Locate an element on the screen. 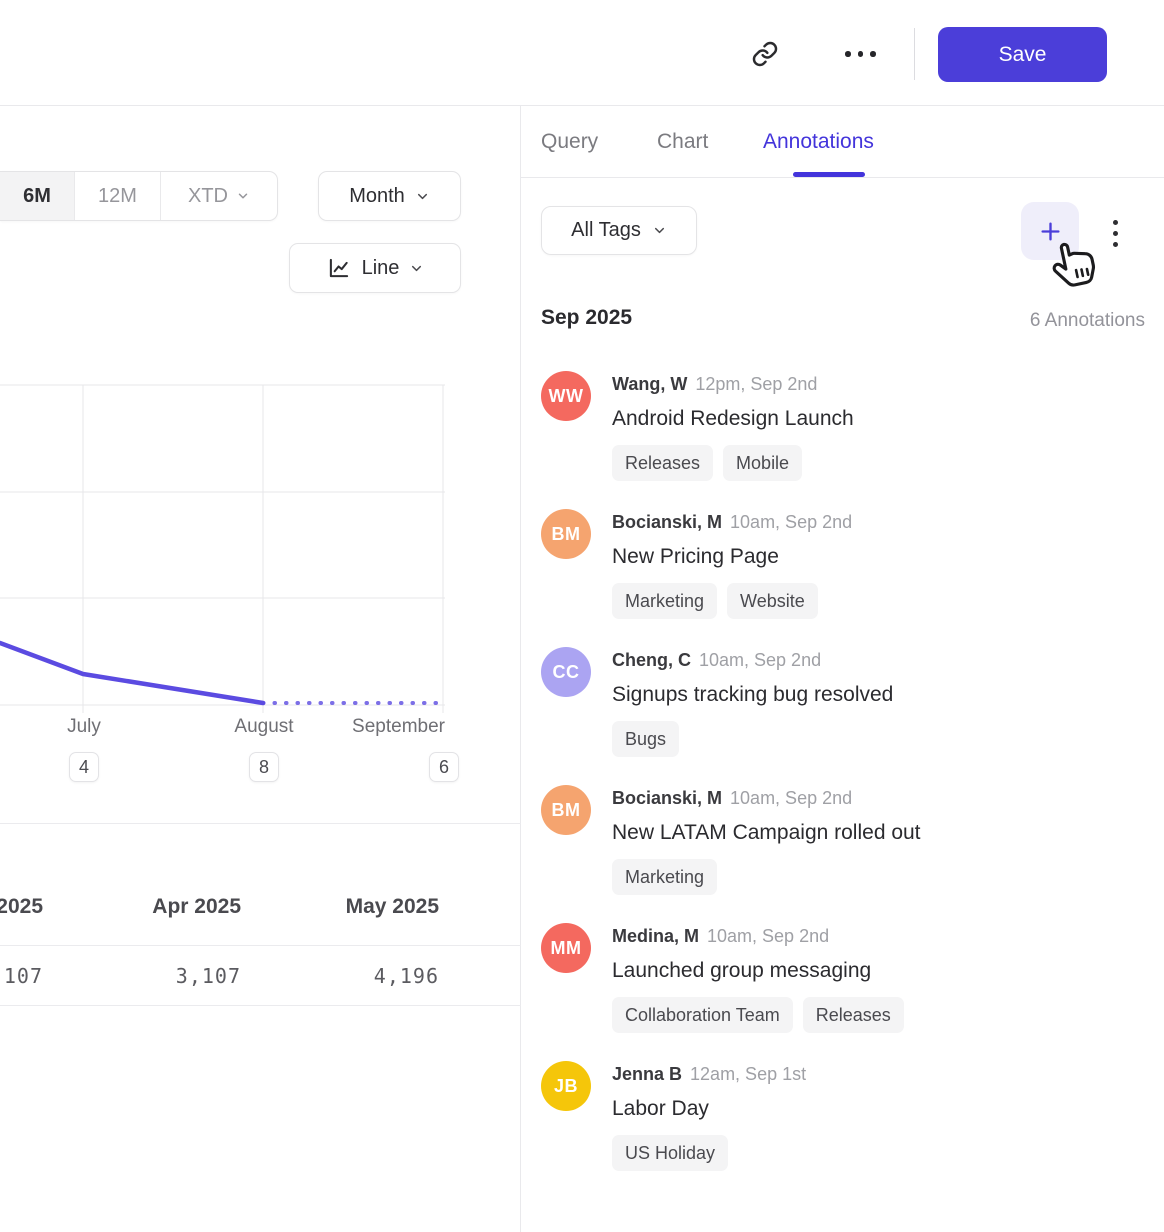 Image resolution: width=1164 pixels, height=1232 pixels. annotation-tags: Releases Mobile is located at coordinates (733, 463).